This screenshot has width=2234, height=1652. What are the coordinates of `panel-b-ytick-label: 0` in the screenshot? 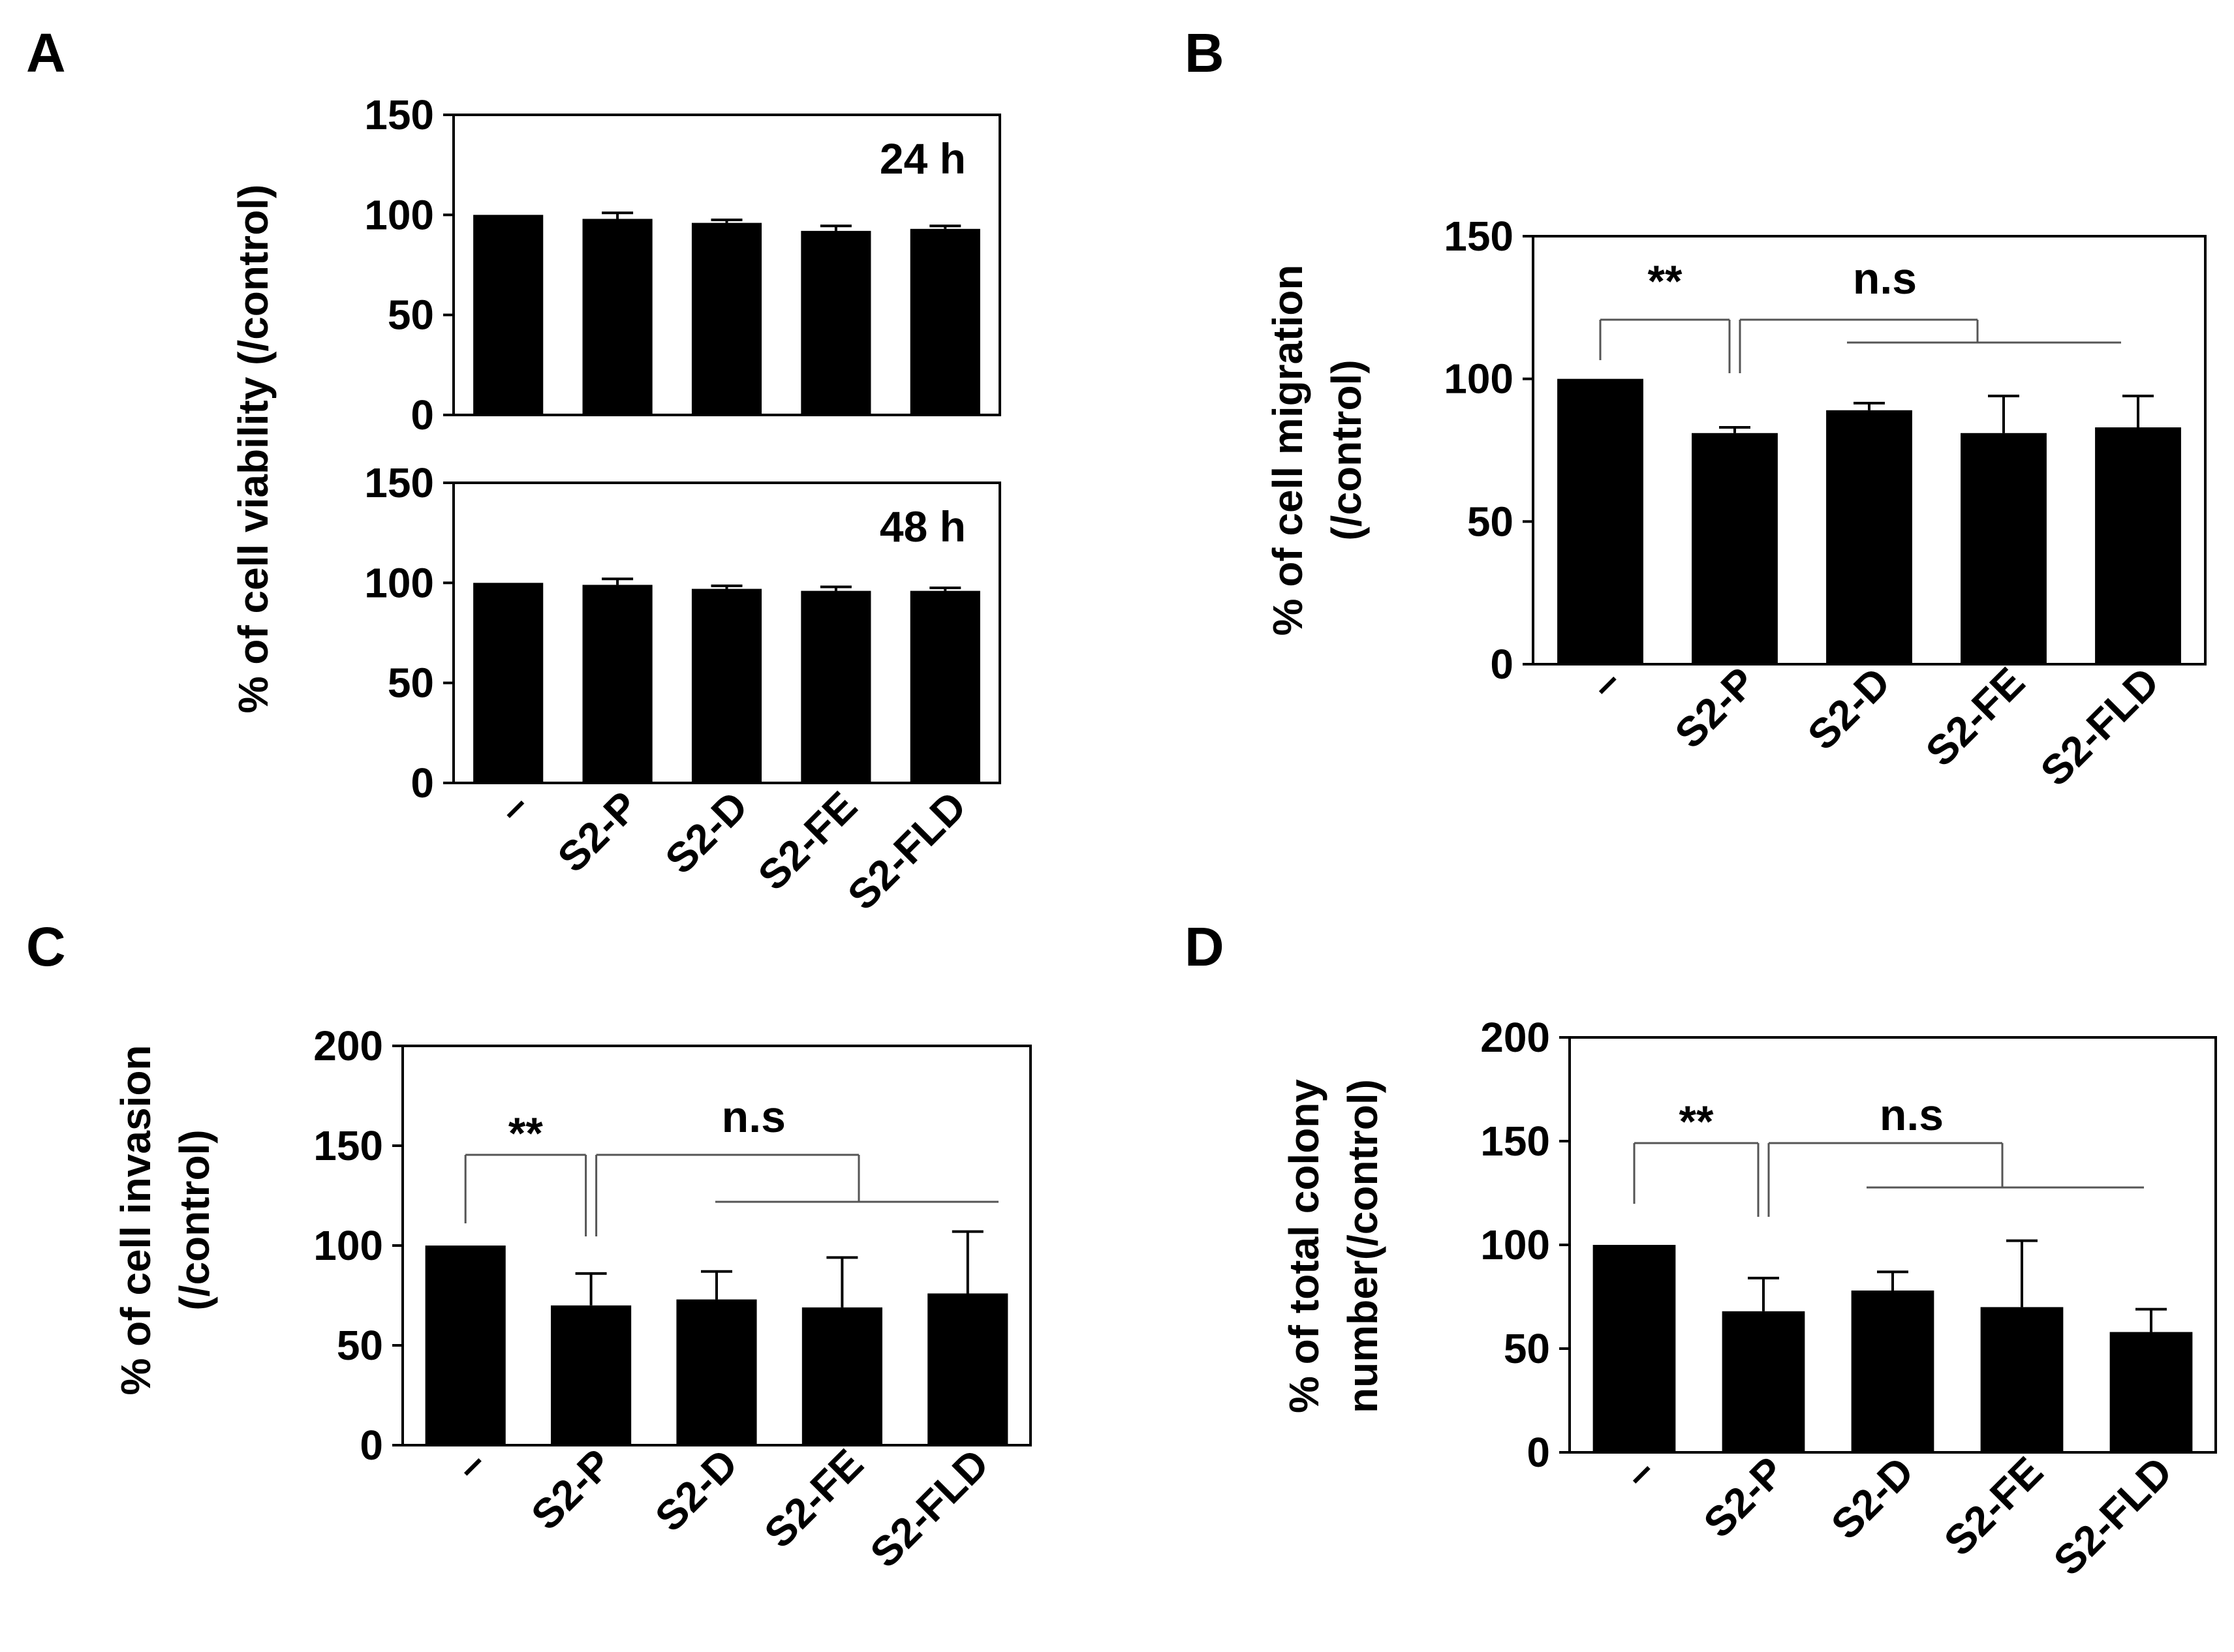 It's located at (1501, 665).